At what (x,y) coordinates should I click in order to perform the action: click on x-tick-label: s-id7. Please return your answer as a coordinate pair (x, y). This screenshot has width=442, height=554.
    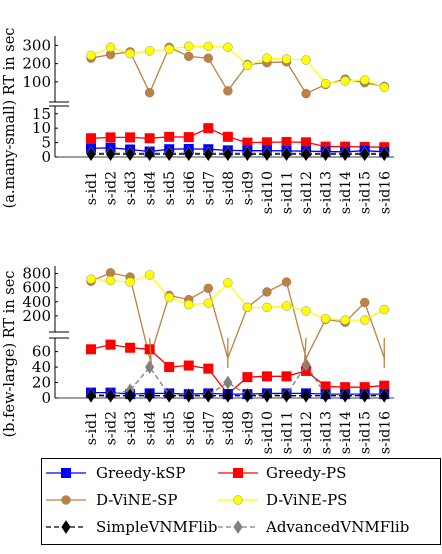
    Looking at the image, I should click on (209, 428).